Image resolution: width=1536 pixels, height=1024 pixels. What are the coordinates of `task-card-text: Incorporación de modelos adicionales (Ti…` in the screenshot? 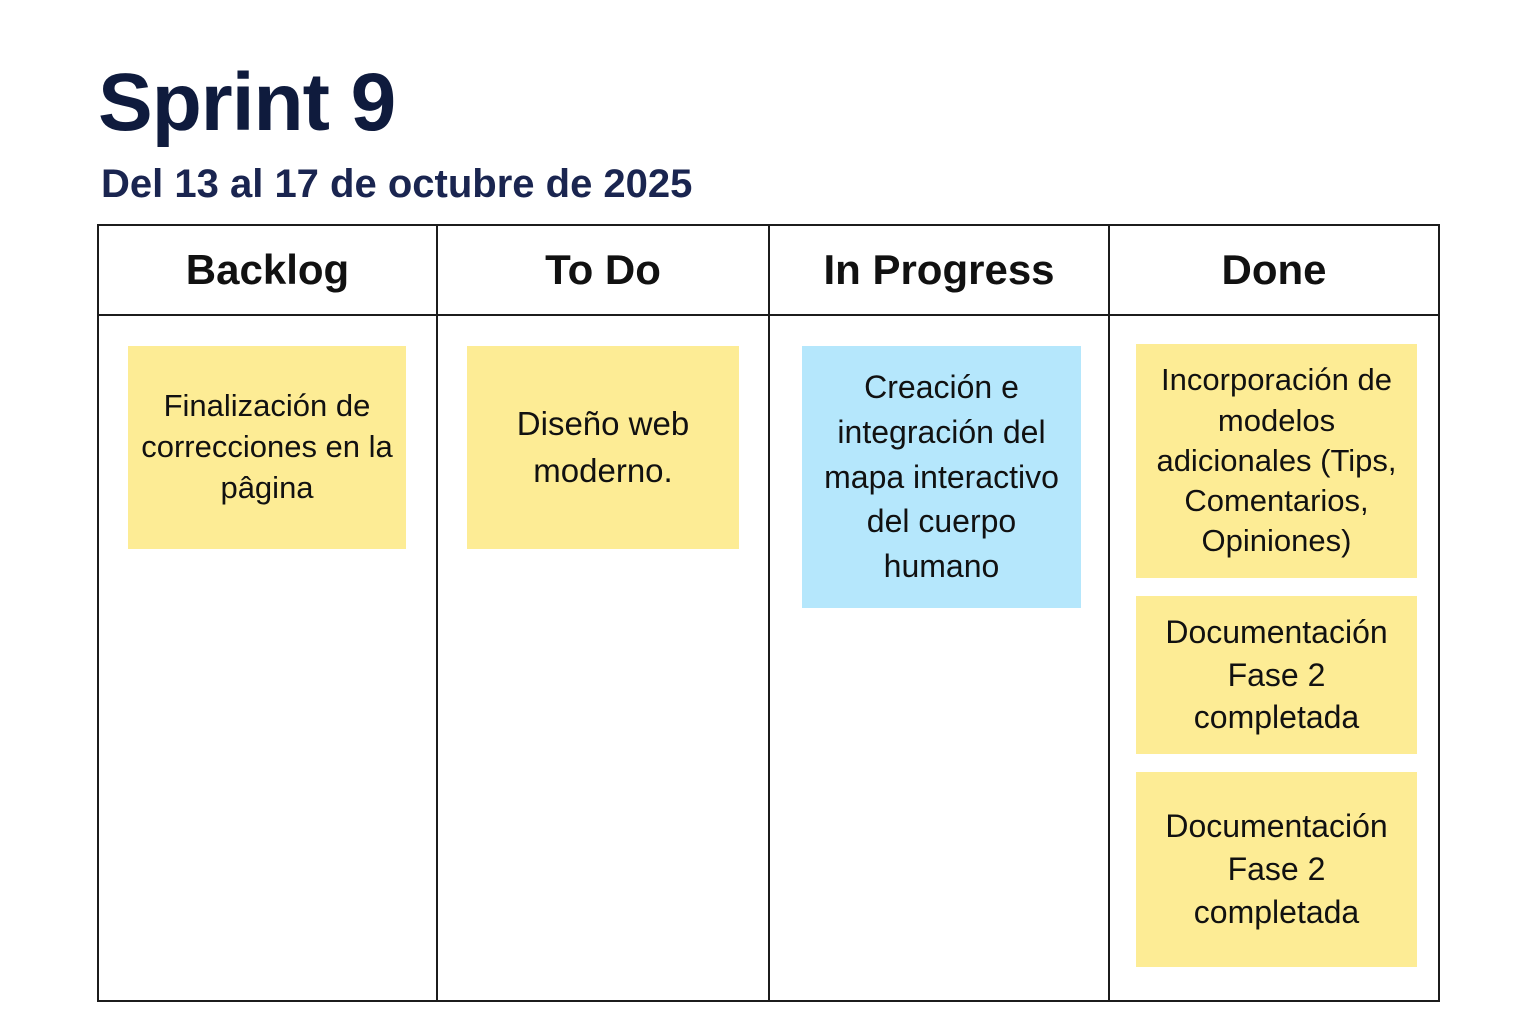 It's located at (1276, 460).